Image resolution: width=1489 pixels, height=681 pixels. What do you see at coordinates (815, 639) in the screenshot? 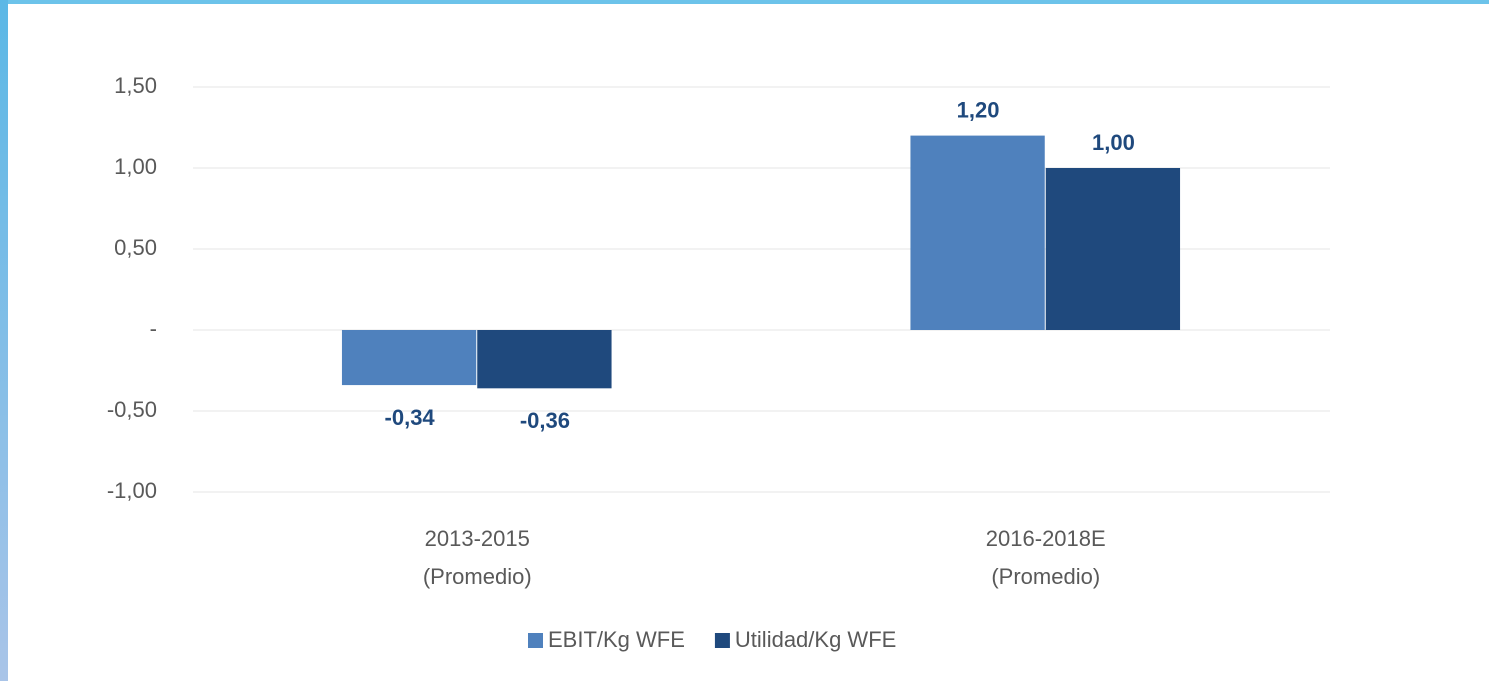
I see `legend-label: Utilidad/Kg WFE` at bounding box center [815, 639].